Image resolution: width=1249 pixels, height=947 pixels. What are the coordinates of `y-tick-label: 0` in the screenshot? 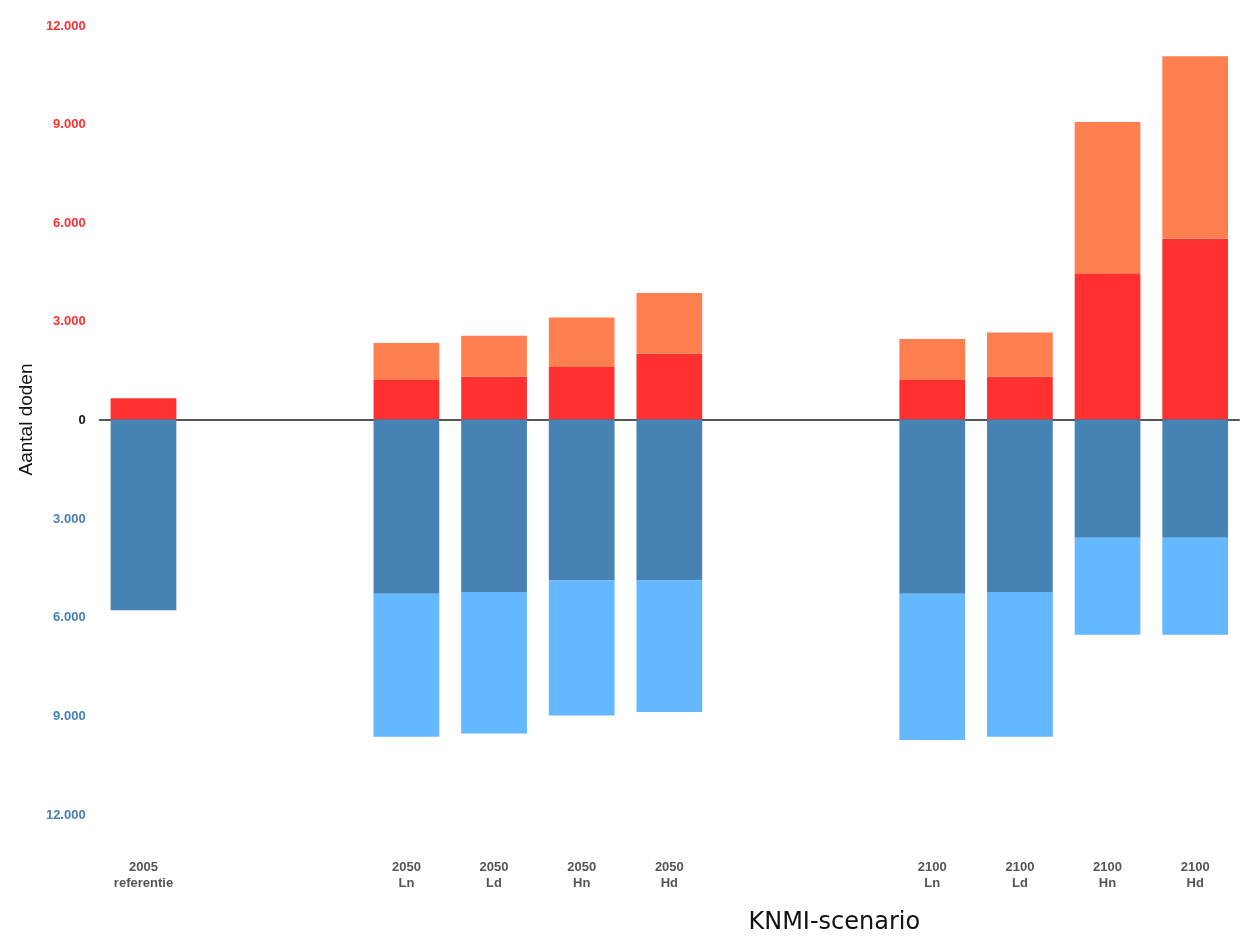 It's located at (82, 419).